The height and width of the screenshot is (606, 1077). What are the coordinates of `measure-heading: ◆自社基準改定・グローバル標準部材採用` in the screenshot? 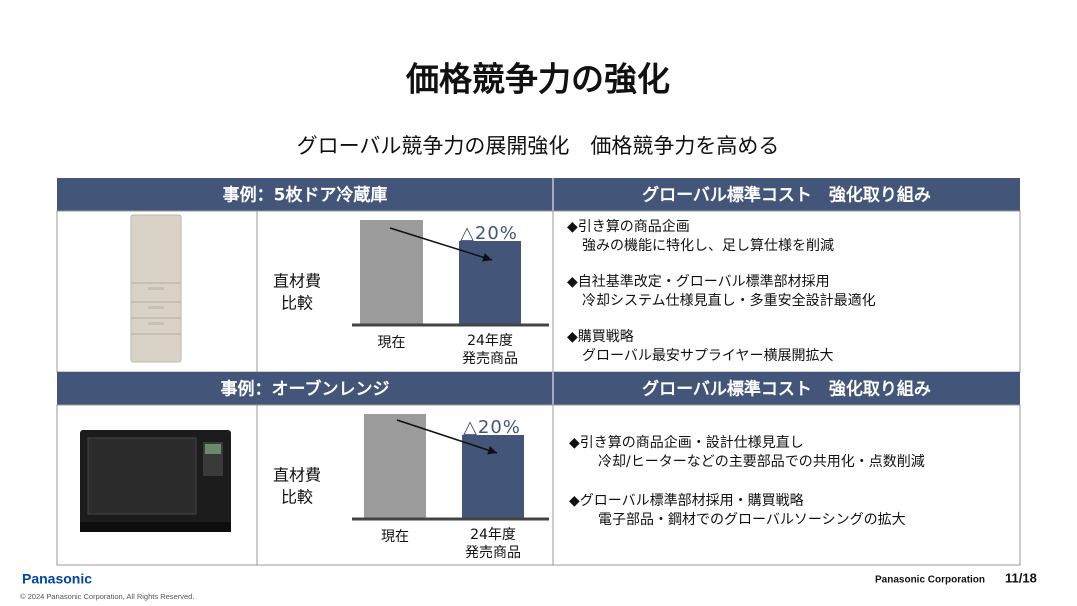 It's located at (698, 281).